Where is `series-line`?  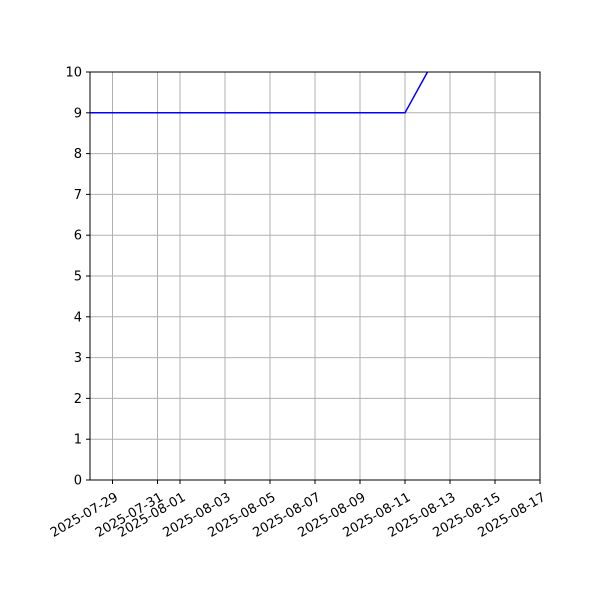
series-line is located at coordinates (259, 93).